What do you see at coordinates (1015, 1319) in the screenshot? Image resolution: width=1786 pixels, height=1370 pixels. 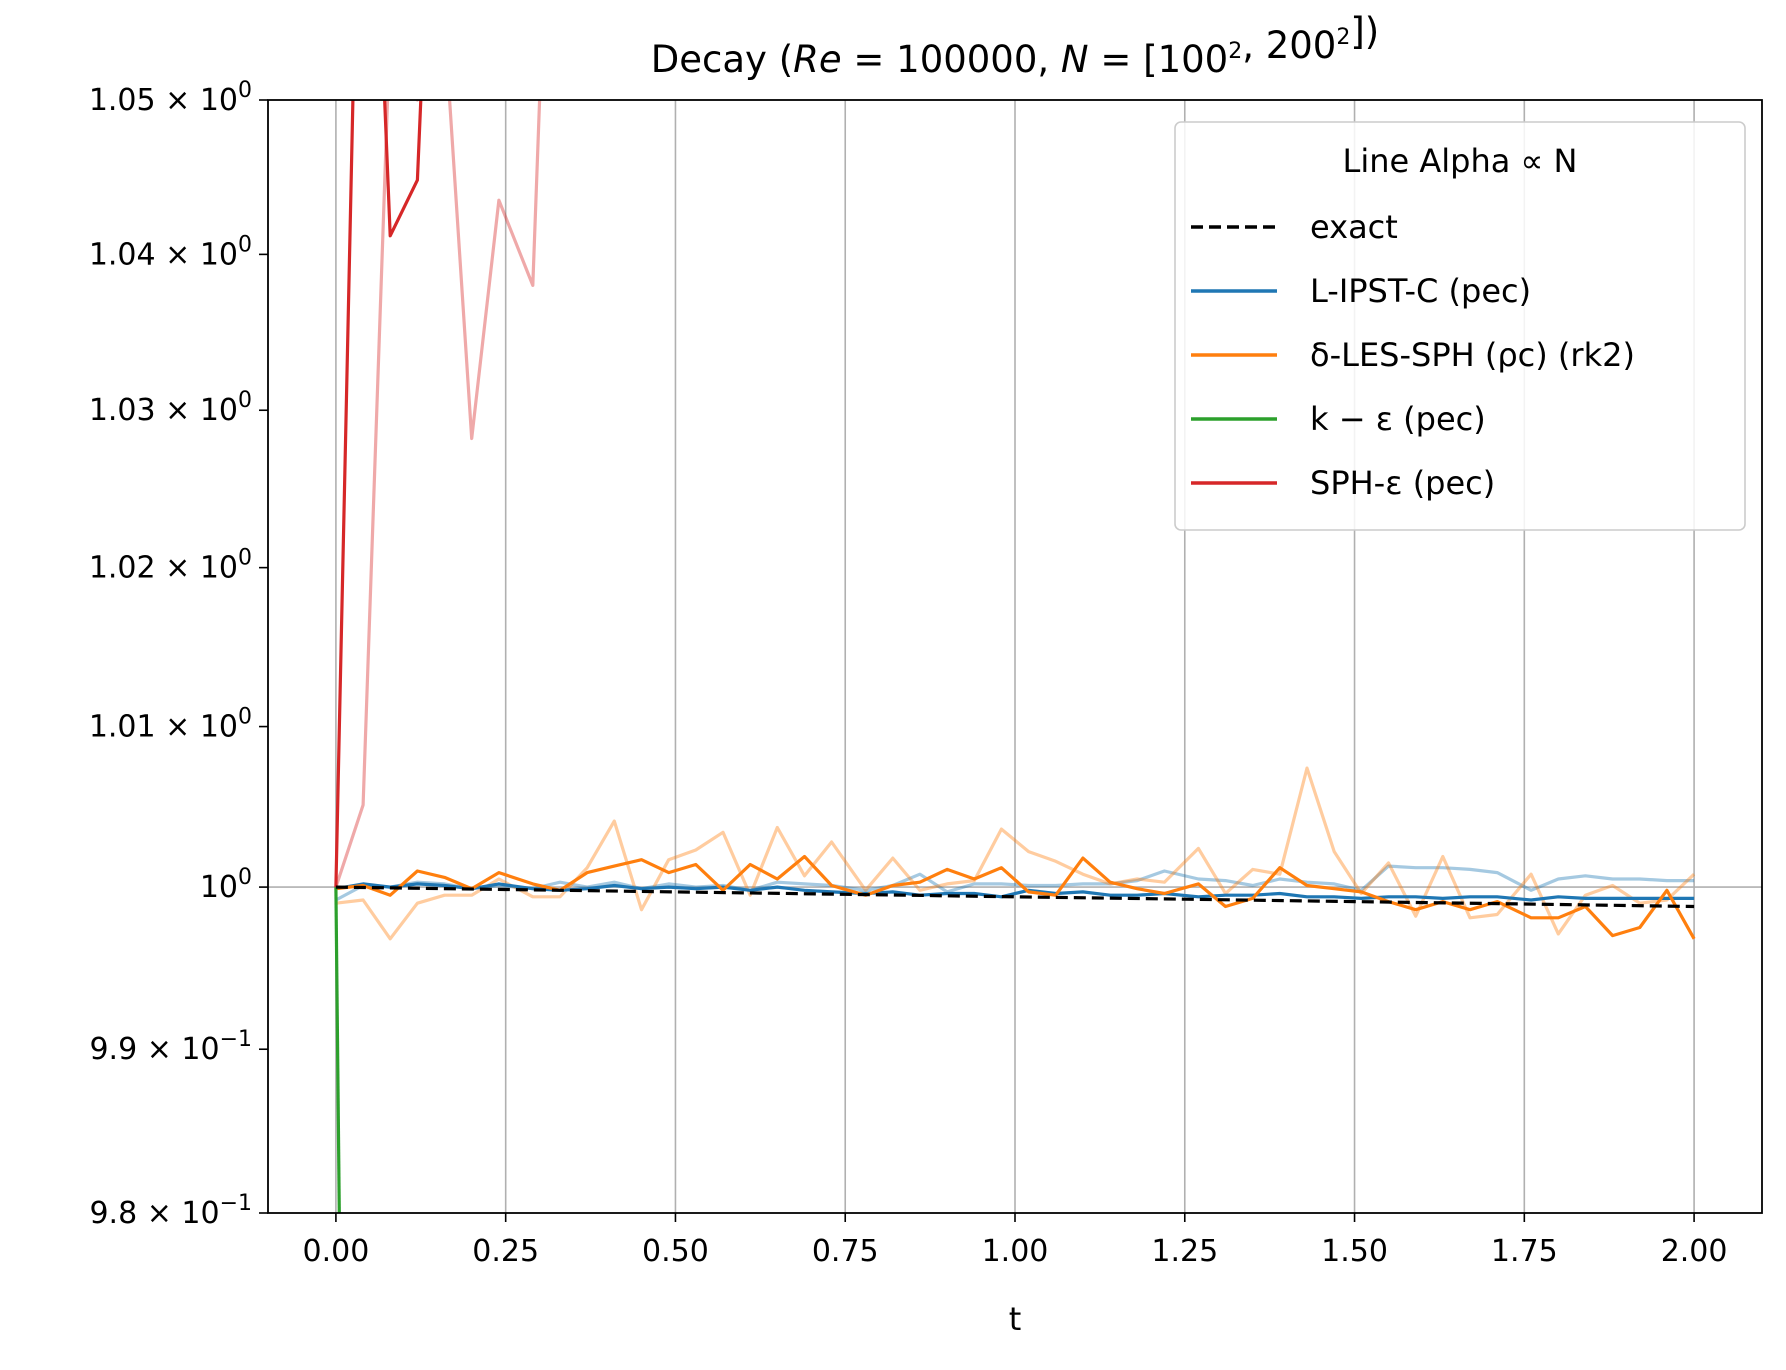 I see `x-axis-label: t` at bounding box center [1015, 1319].